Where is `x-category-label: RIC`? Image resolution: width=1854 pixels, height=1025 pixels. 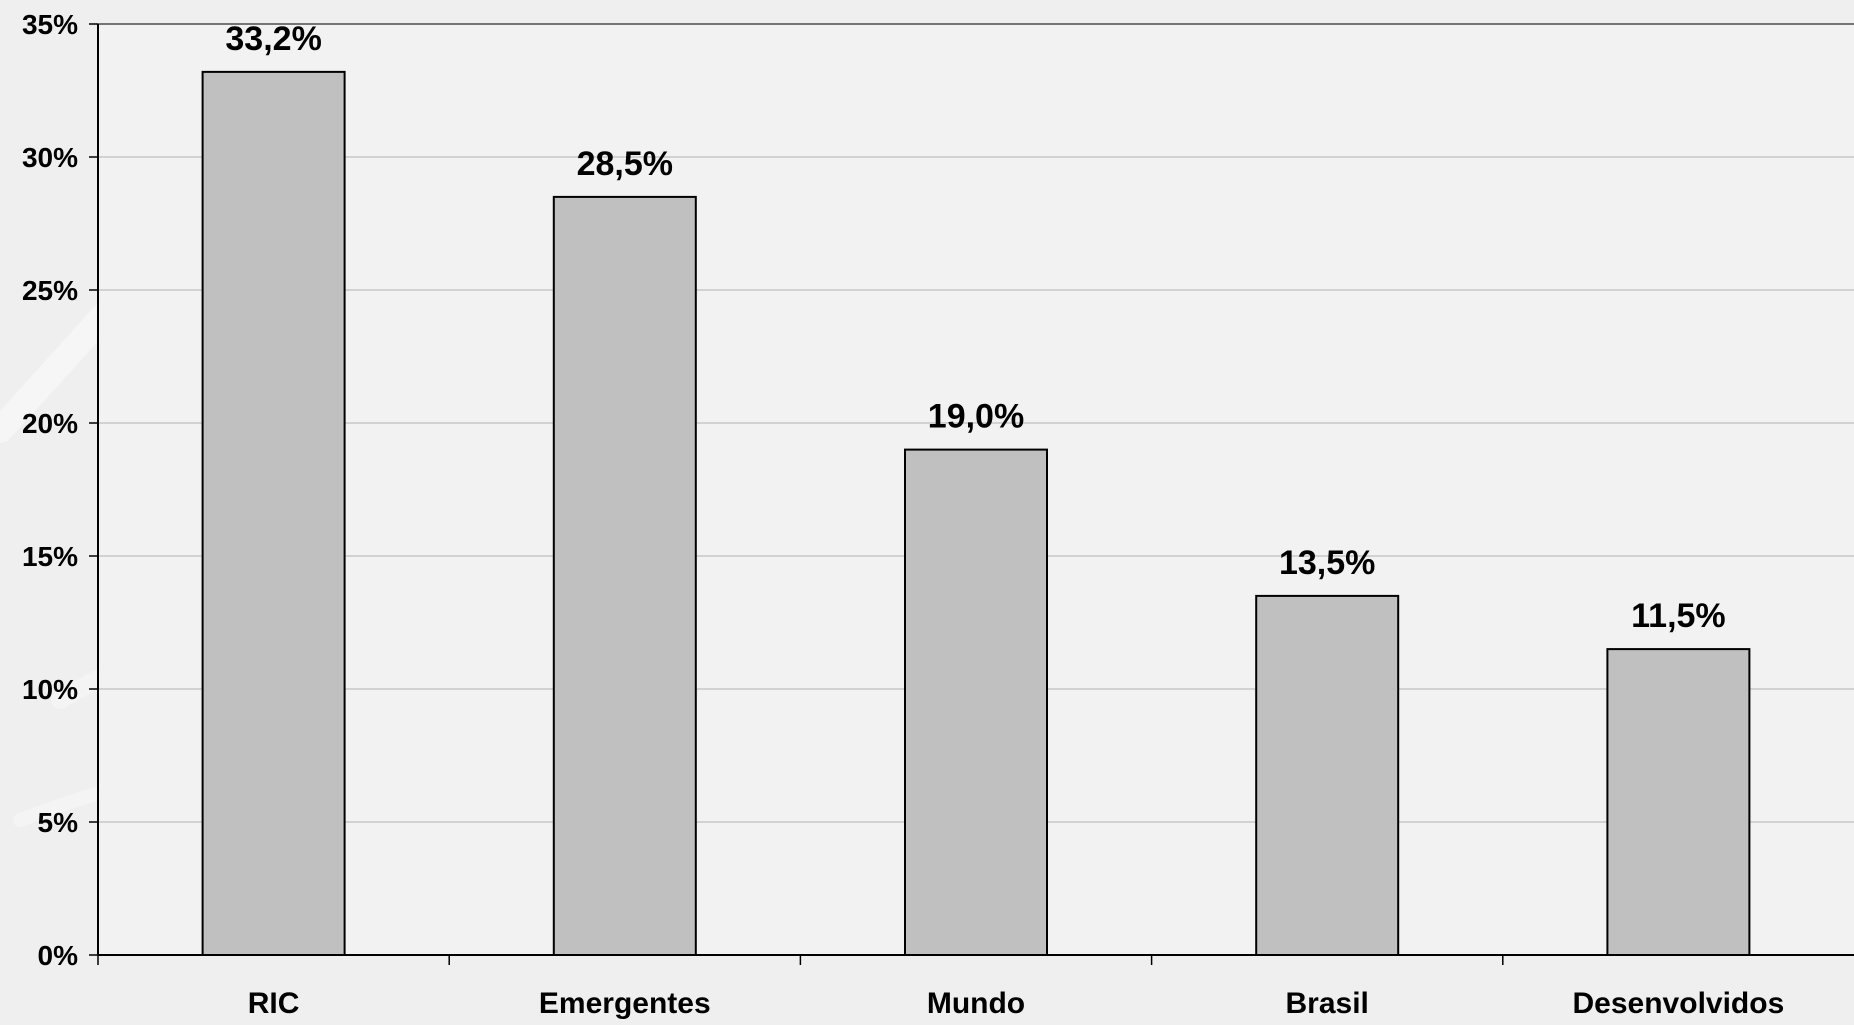
x-category-label: RIC is located at coordinates (274, 1003).